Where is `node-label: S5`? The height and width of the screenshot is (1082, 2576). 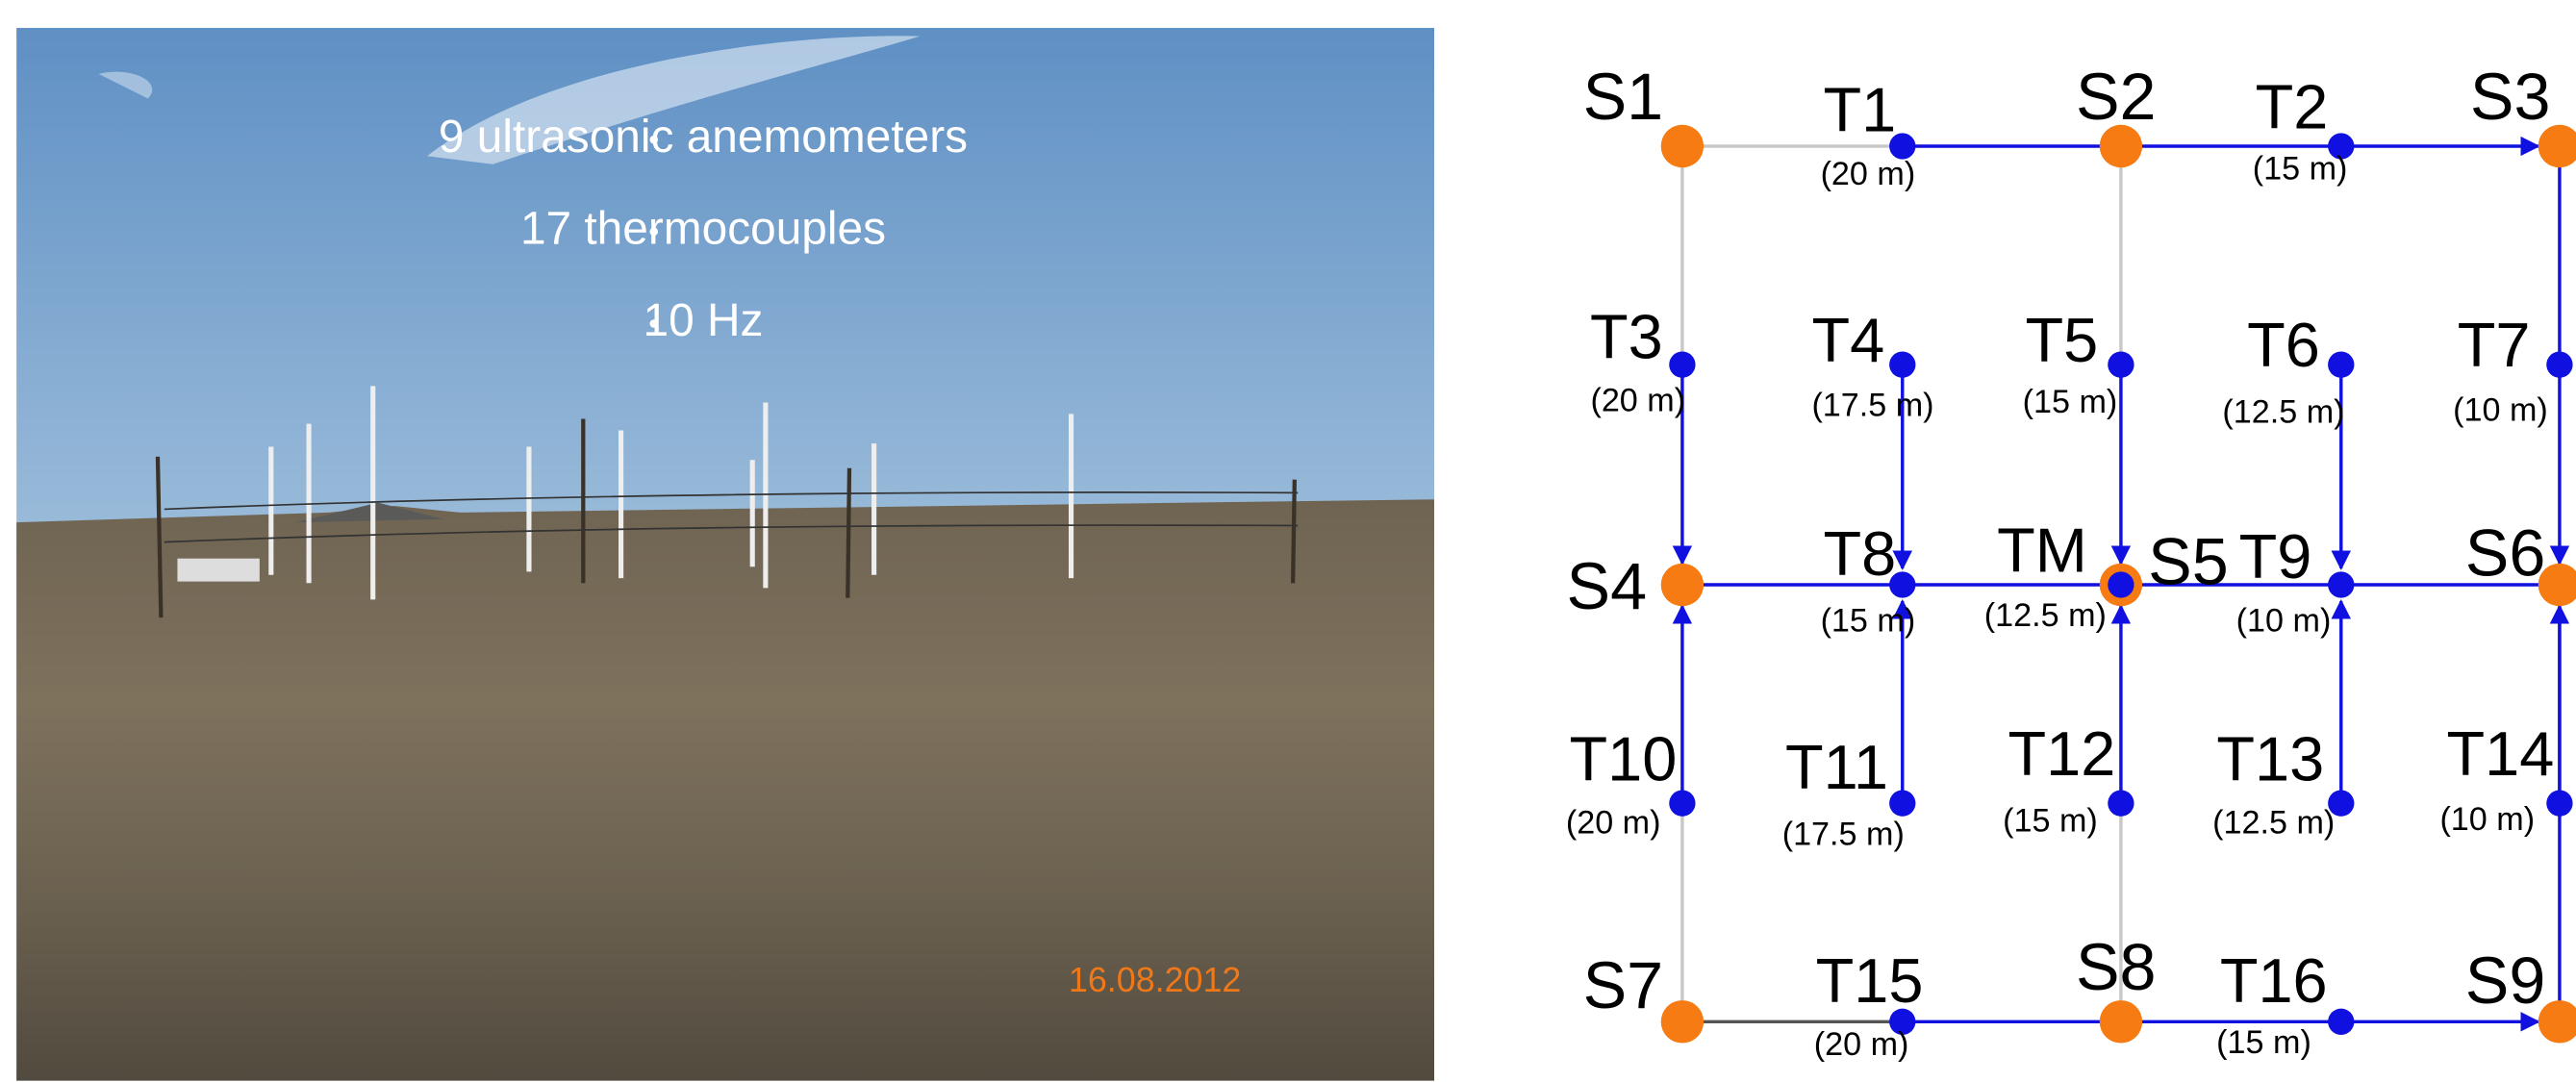 node-label: S5 is located at coordinates (2188, 561).